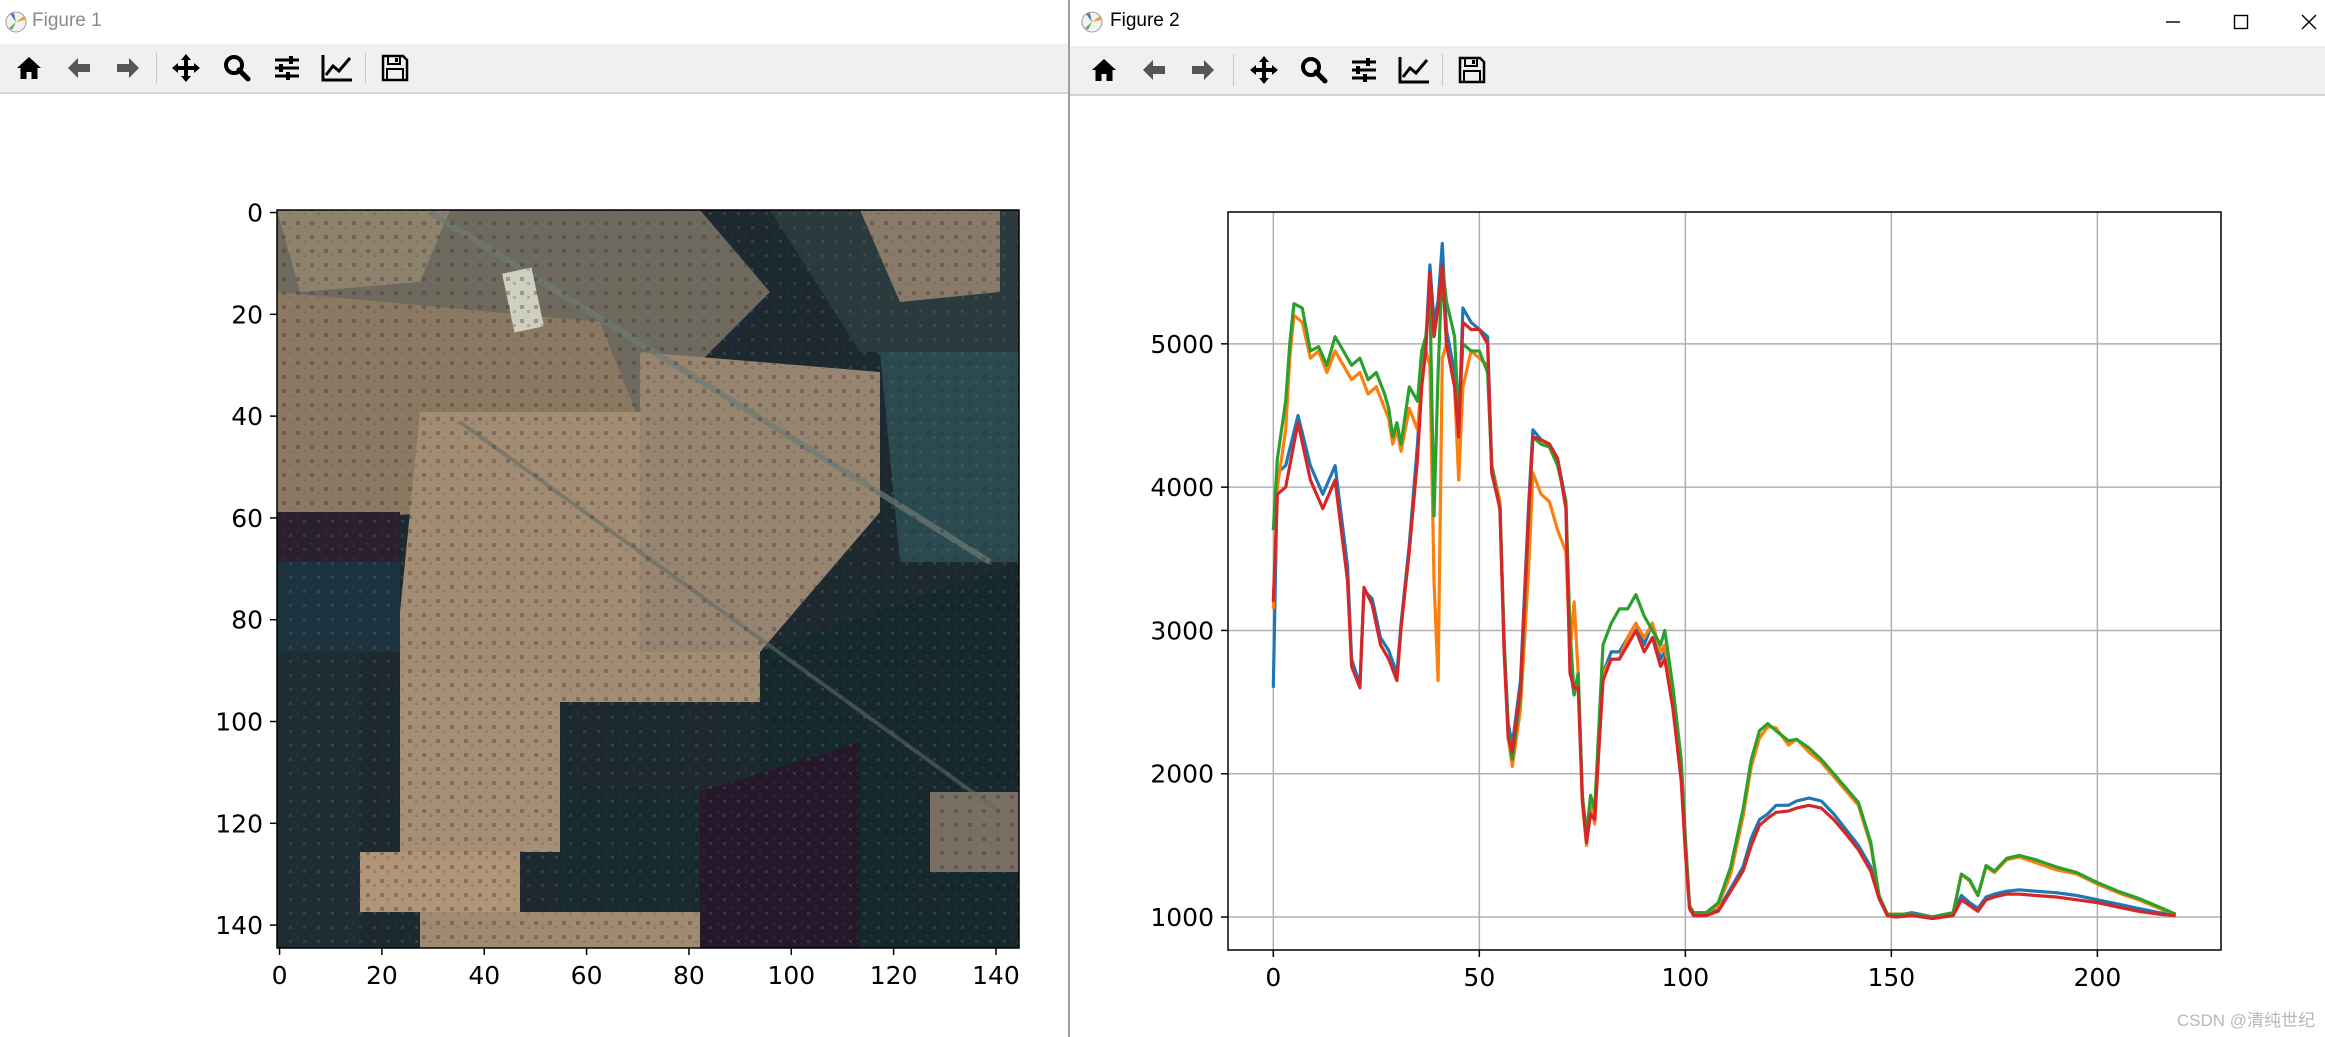  I want to click on window-title: Figure 1, so click(67, 20).